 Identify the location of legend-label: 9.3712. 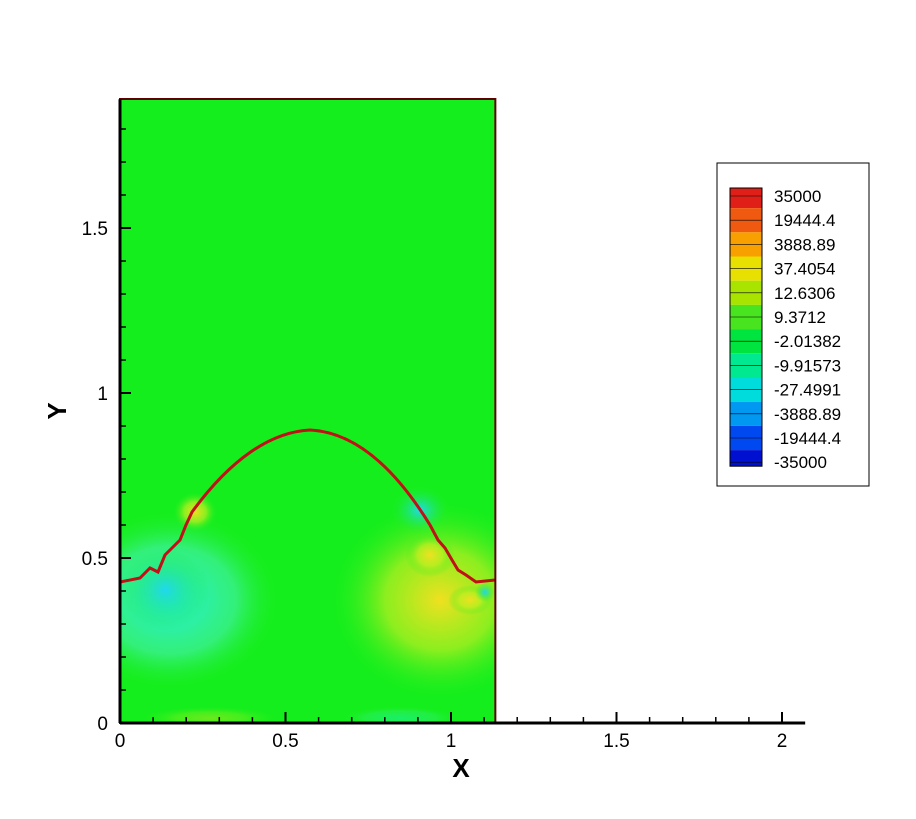
(800, 317).